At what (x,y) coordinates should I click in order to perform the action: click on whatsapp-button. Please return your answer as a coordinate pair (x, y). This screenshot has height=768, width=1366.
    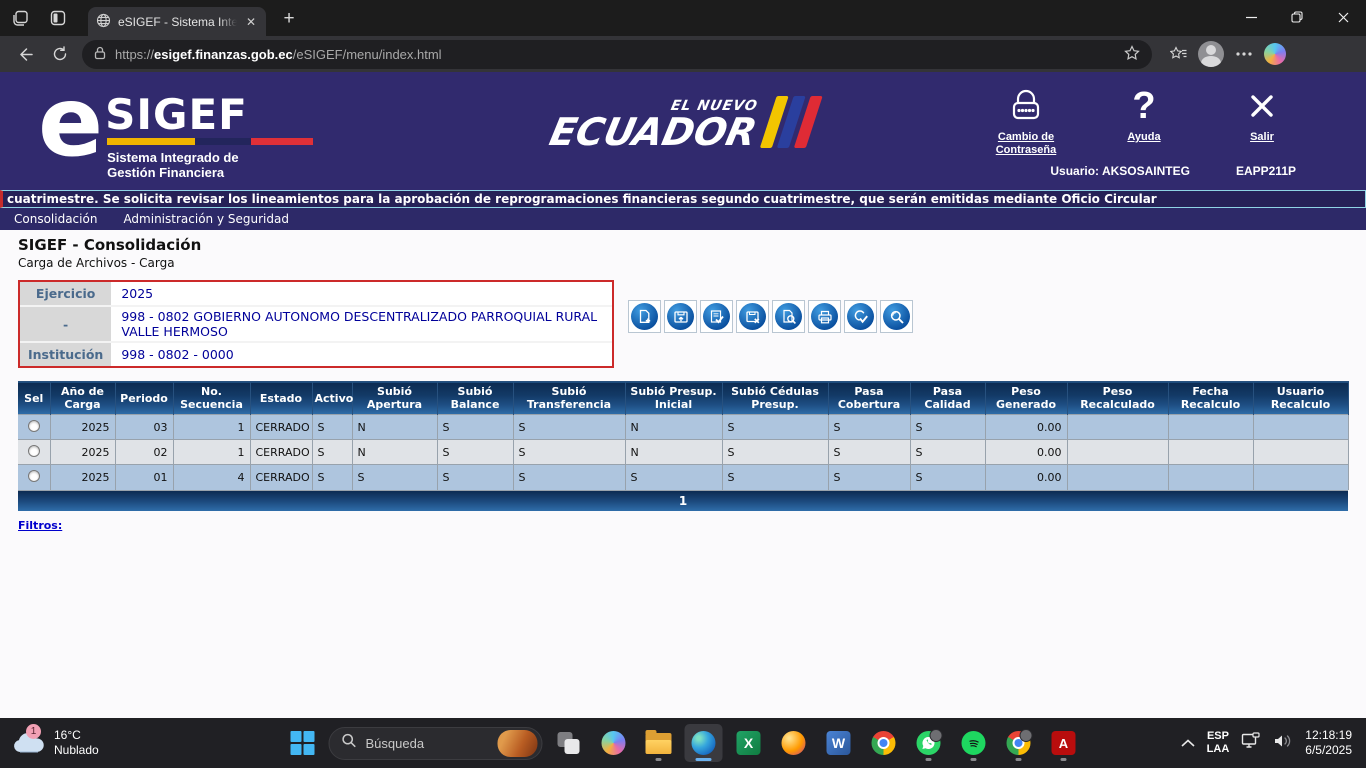
    Looking at the image, I should click on (929, 743).